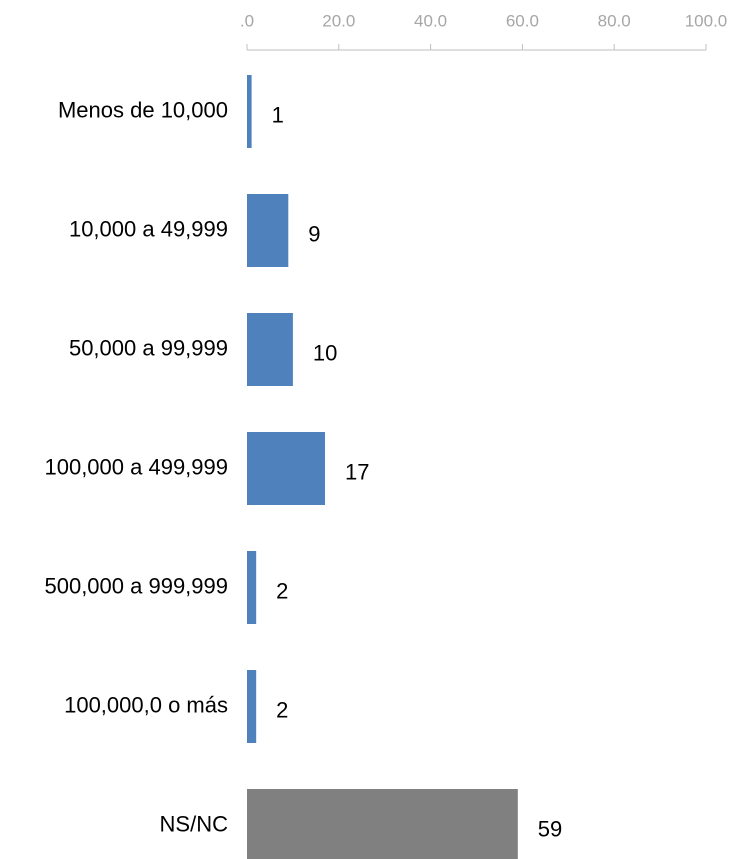 The height and width of the screenshot is (859, 736). Describe the element at coordinates (430, 20) in the screenshot. I see `x-tick-label: 40.0` at that location.